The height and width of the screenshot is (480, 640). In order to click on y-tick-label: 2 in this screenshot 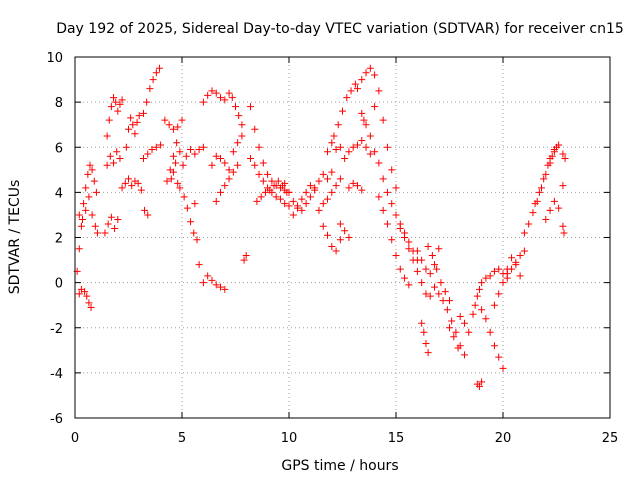, I will do `click(59, 239)`.